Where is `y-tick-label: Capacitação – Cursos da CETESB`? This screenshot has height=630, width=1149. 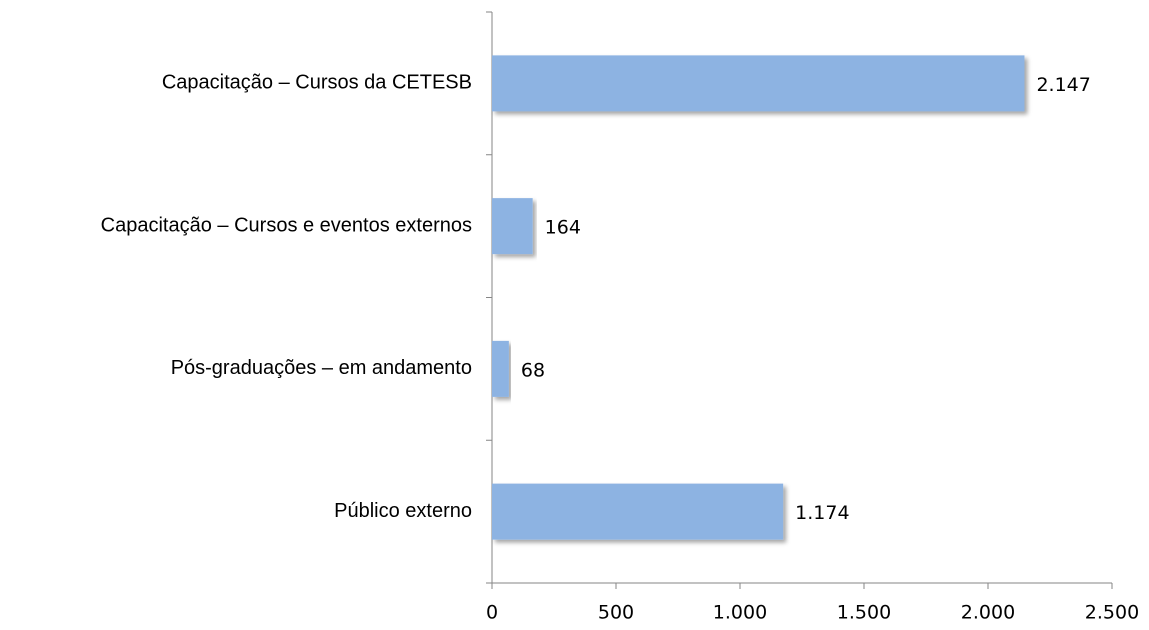 y-tick-label: Capacitação – Cursos da CETESB is located at coordinates (317, 83).